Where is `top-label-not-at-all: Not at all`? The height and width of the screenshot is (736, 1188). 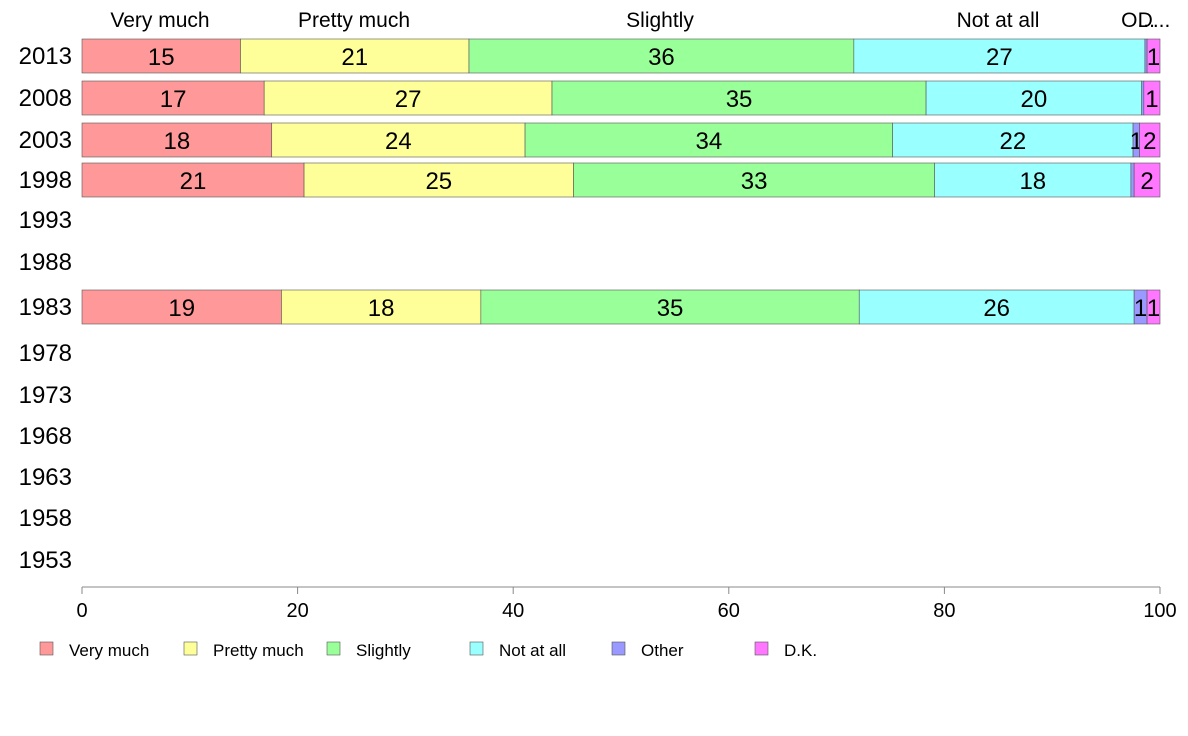 top-label-not-at-all: Not at all is located at coordinates (998, 20).